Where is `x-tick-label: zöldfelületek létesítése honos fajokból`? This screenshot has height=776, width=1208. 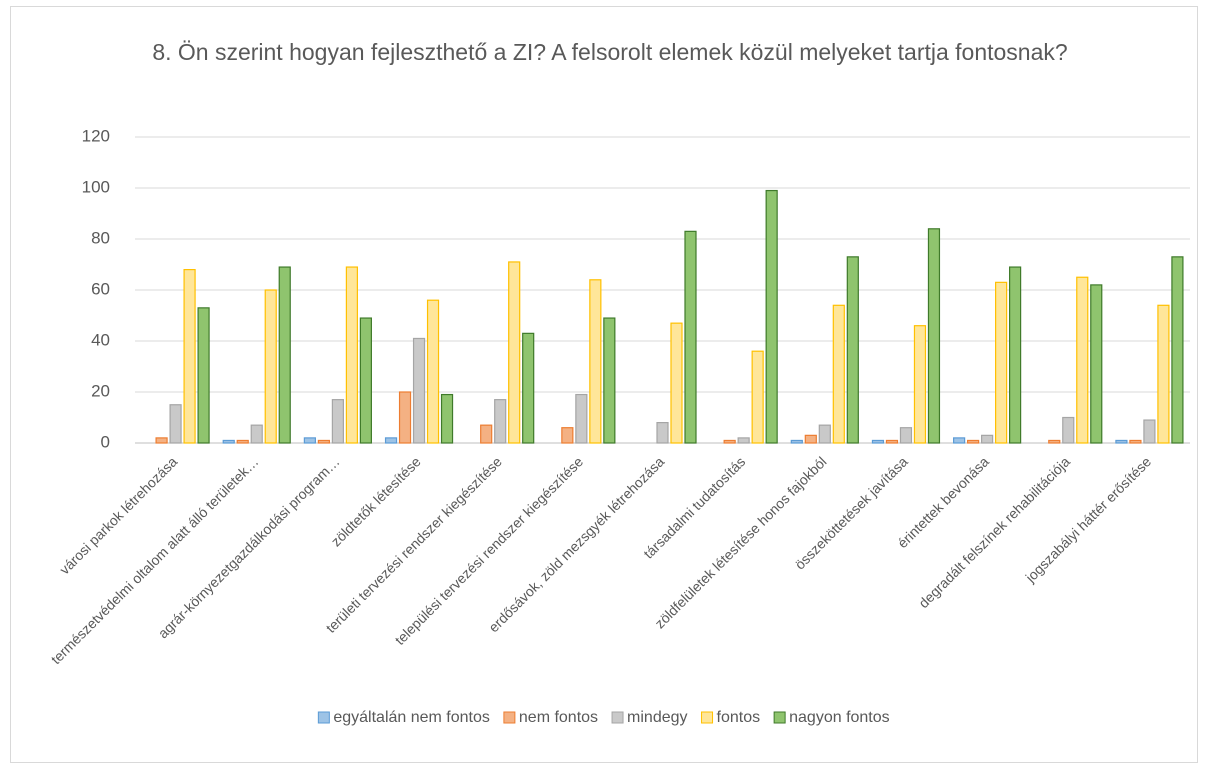
x-tick-label: zöldfelületek létesítése honos fajokból is located at coordinates (740, 542).